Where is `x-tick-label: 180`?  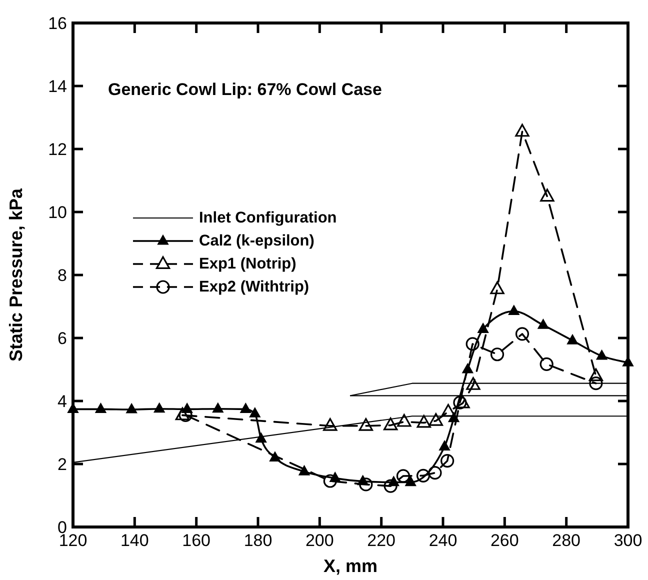 x-tick-label: 180 is located at coordinates (258, 540).